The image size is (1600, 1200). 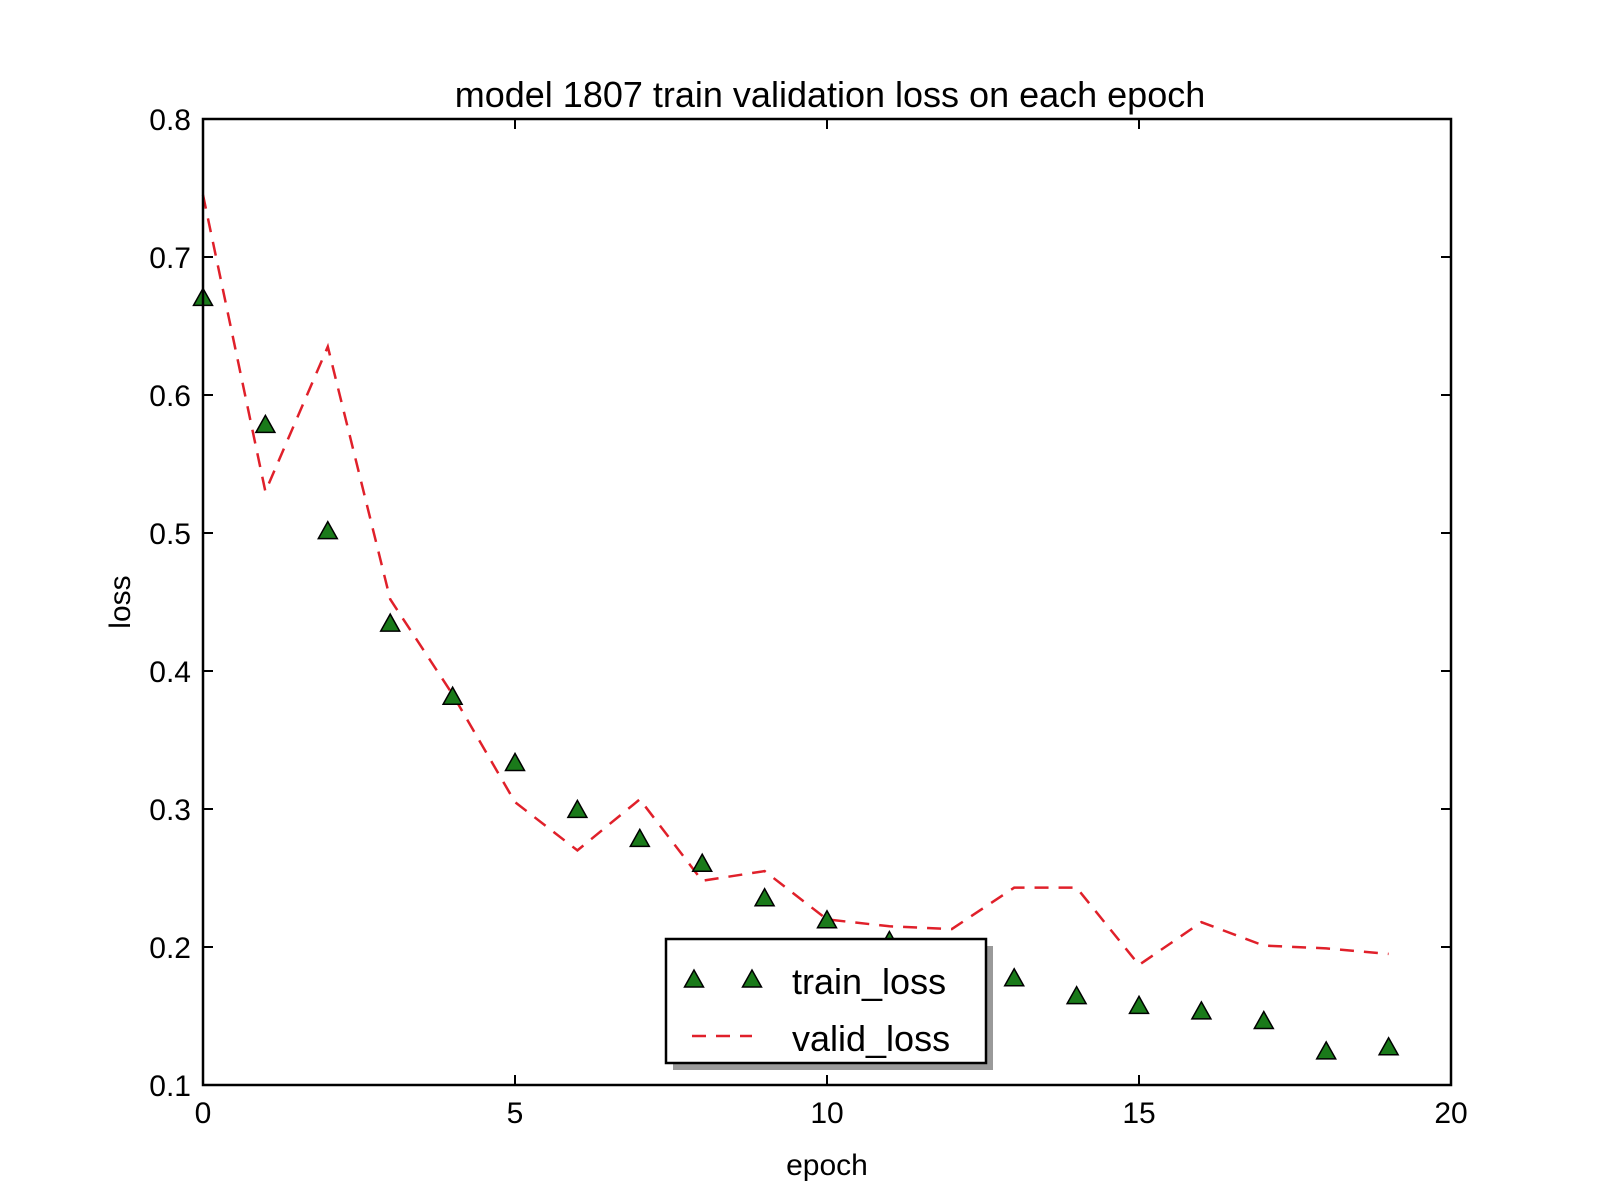 I want to click on y-tick-label: 0.4, so click(x=170, y=672).